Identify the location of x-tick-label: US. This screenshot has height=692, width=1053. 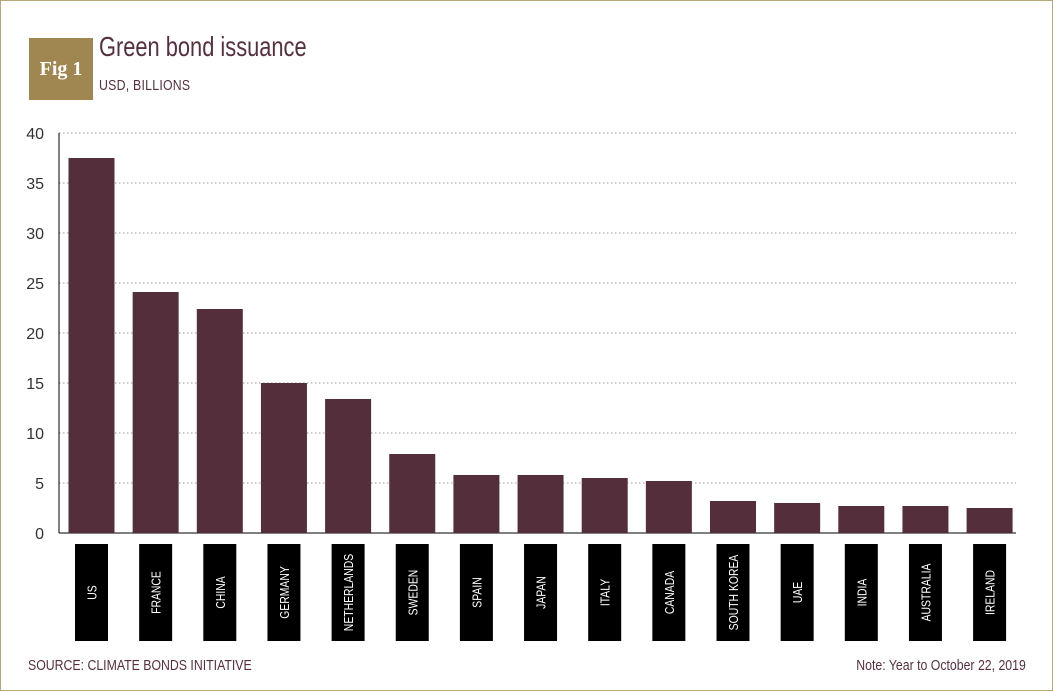
(92, 592).